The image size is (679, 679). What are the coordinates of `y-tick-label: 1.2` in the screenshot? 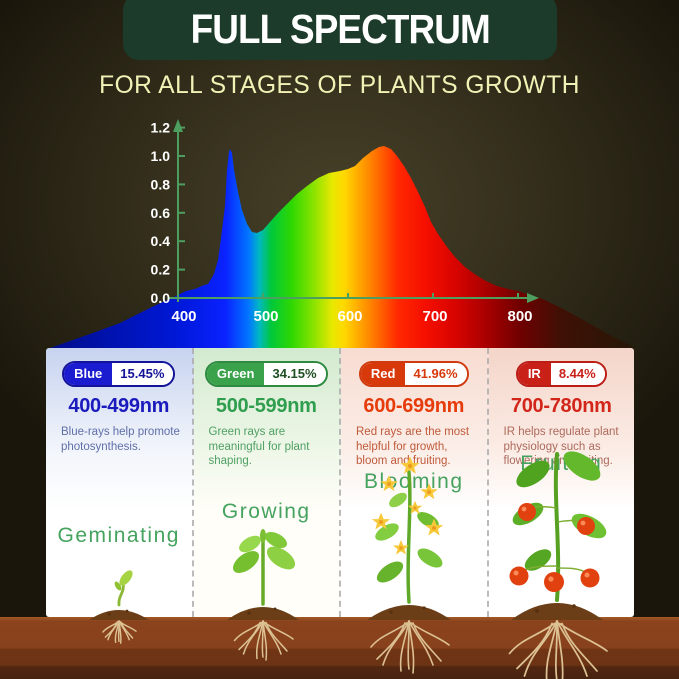 It's located at (161, 128).